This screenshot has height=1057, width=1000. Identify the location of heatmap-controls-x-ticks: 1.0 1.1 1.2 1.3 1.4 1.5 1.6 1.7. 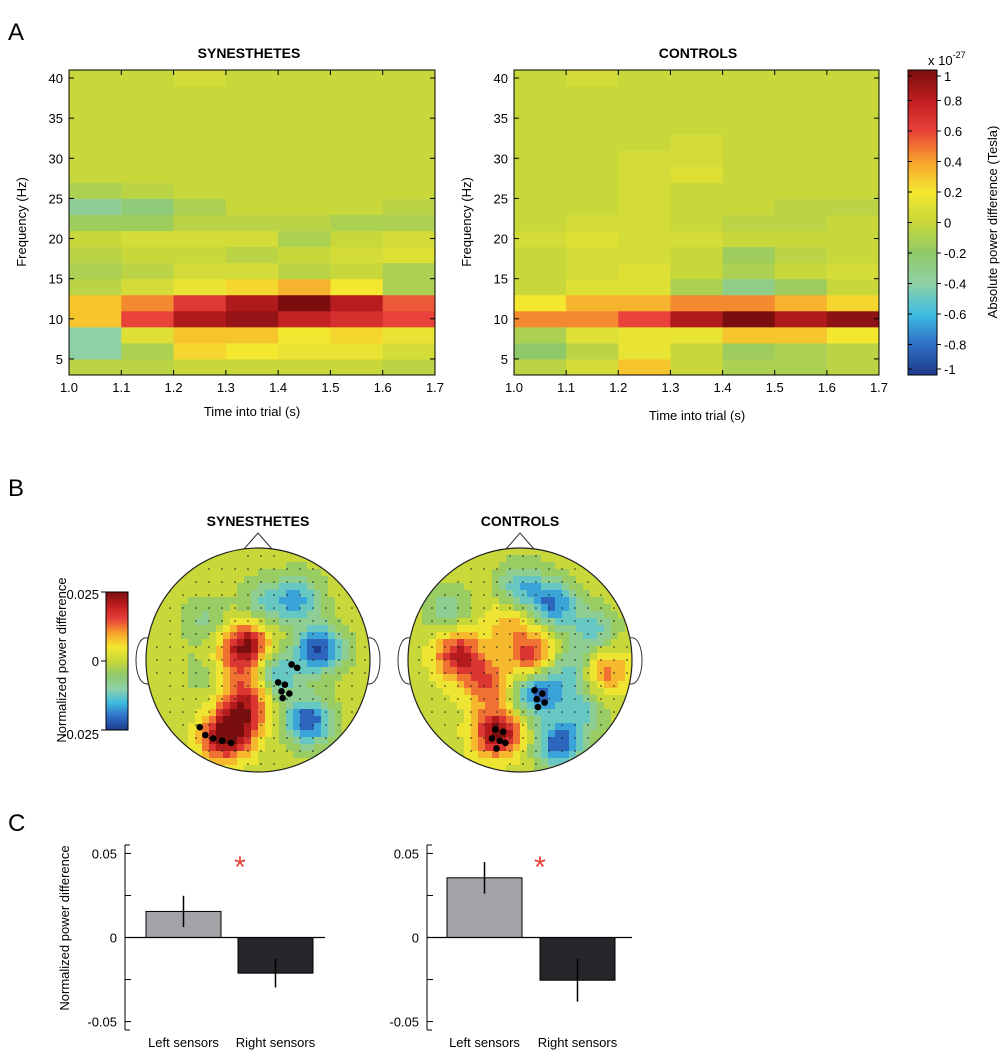
(696, 232).